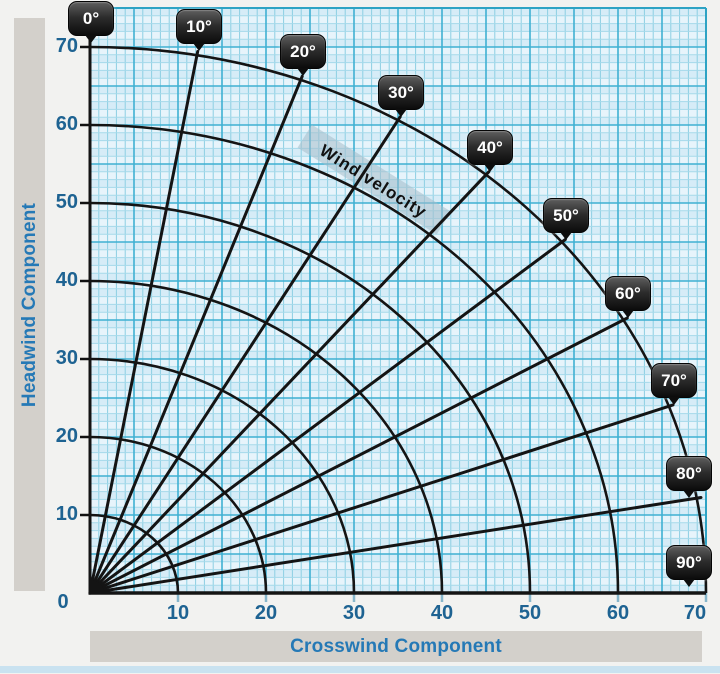  What do you see at coordinates (689, 566) in the screenshot?
I see `wind-angle-badge-90: 90°` at bounding box center [689, 566].